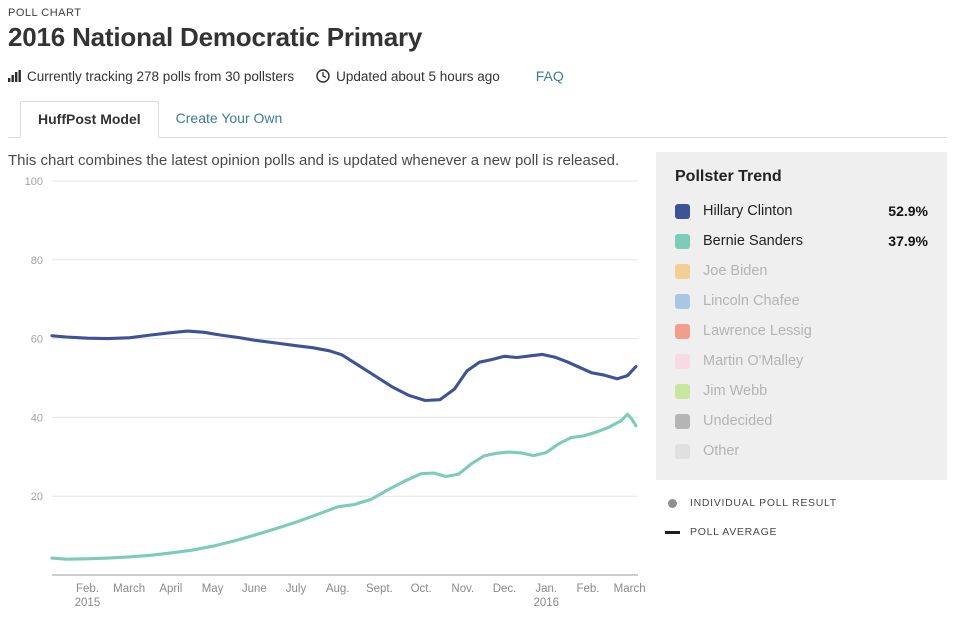 The width and height of the screenshot is (959, 644). What do you see at coordinates (34, 182) in the screenshot?
I see `y-tick-label: 100` at bounding box center [34, 182].